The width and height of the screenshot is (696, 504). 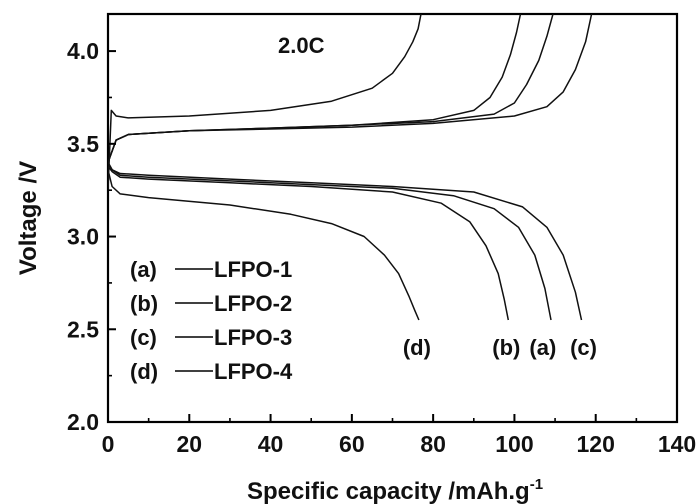 What do you see at coordinates (253, 337) in the screenshot?
I see `legend-name-c: LFPO-3` at bounding box center [253, 337].